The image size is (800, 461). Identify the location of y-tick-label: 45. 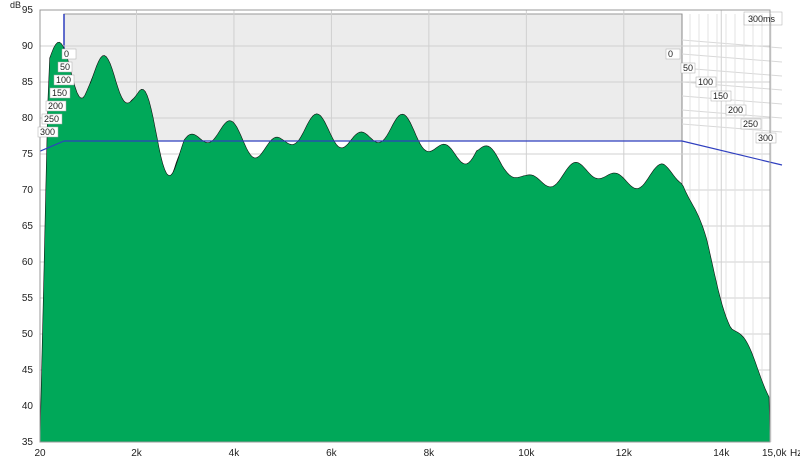
(28, 370).